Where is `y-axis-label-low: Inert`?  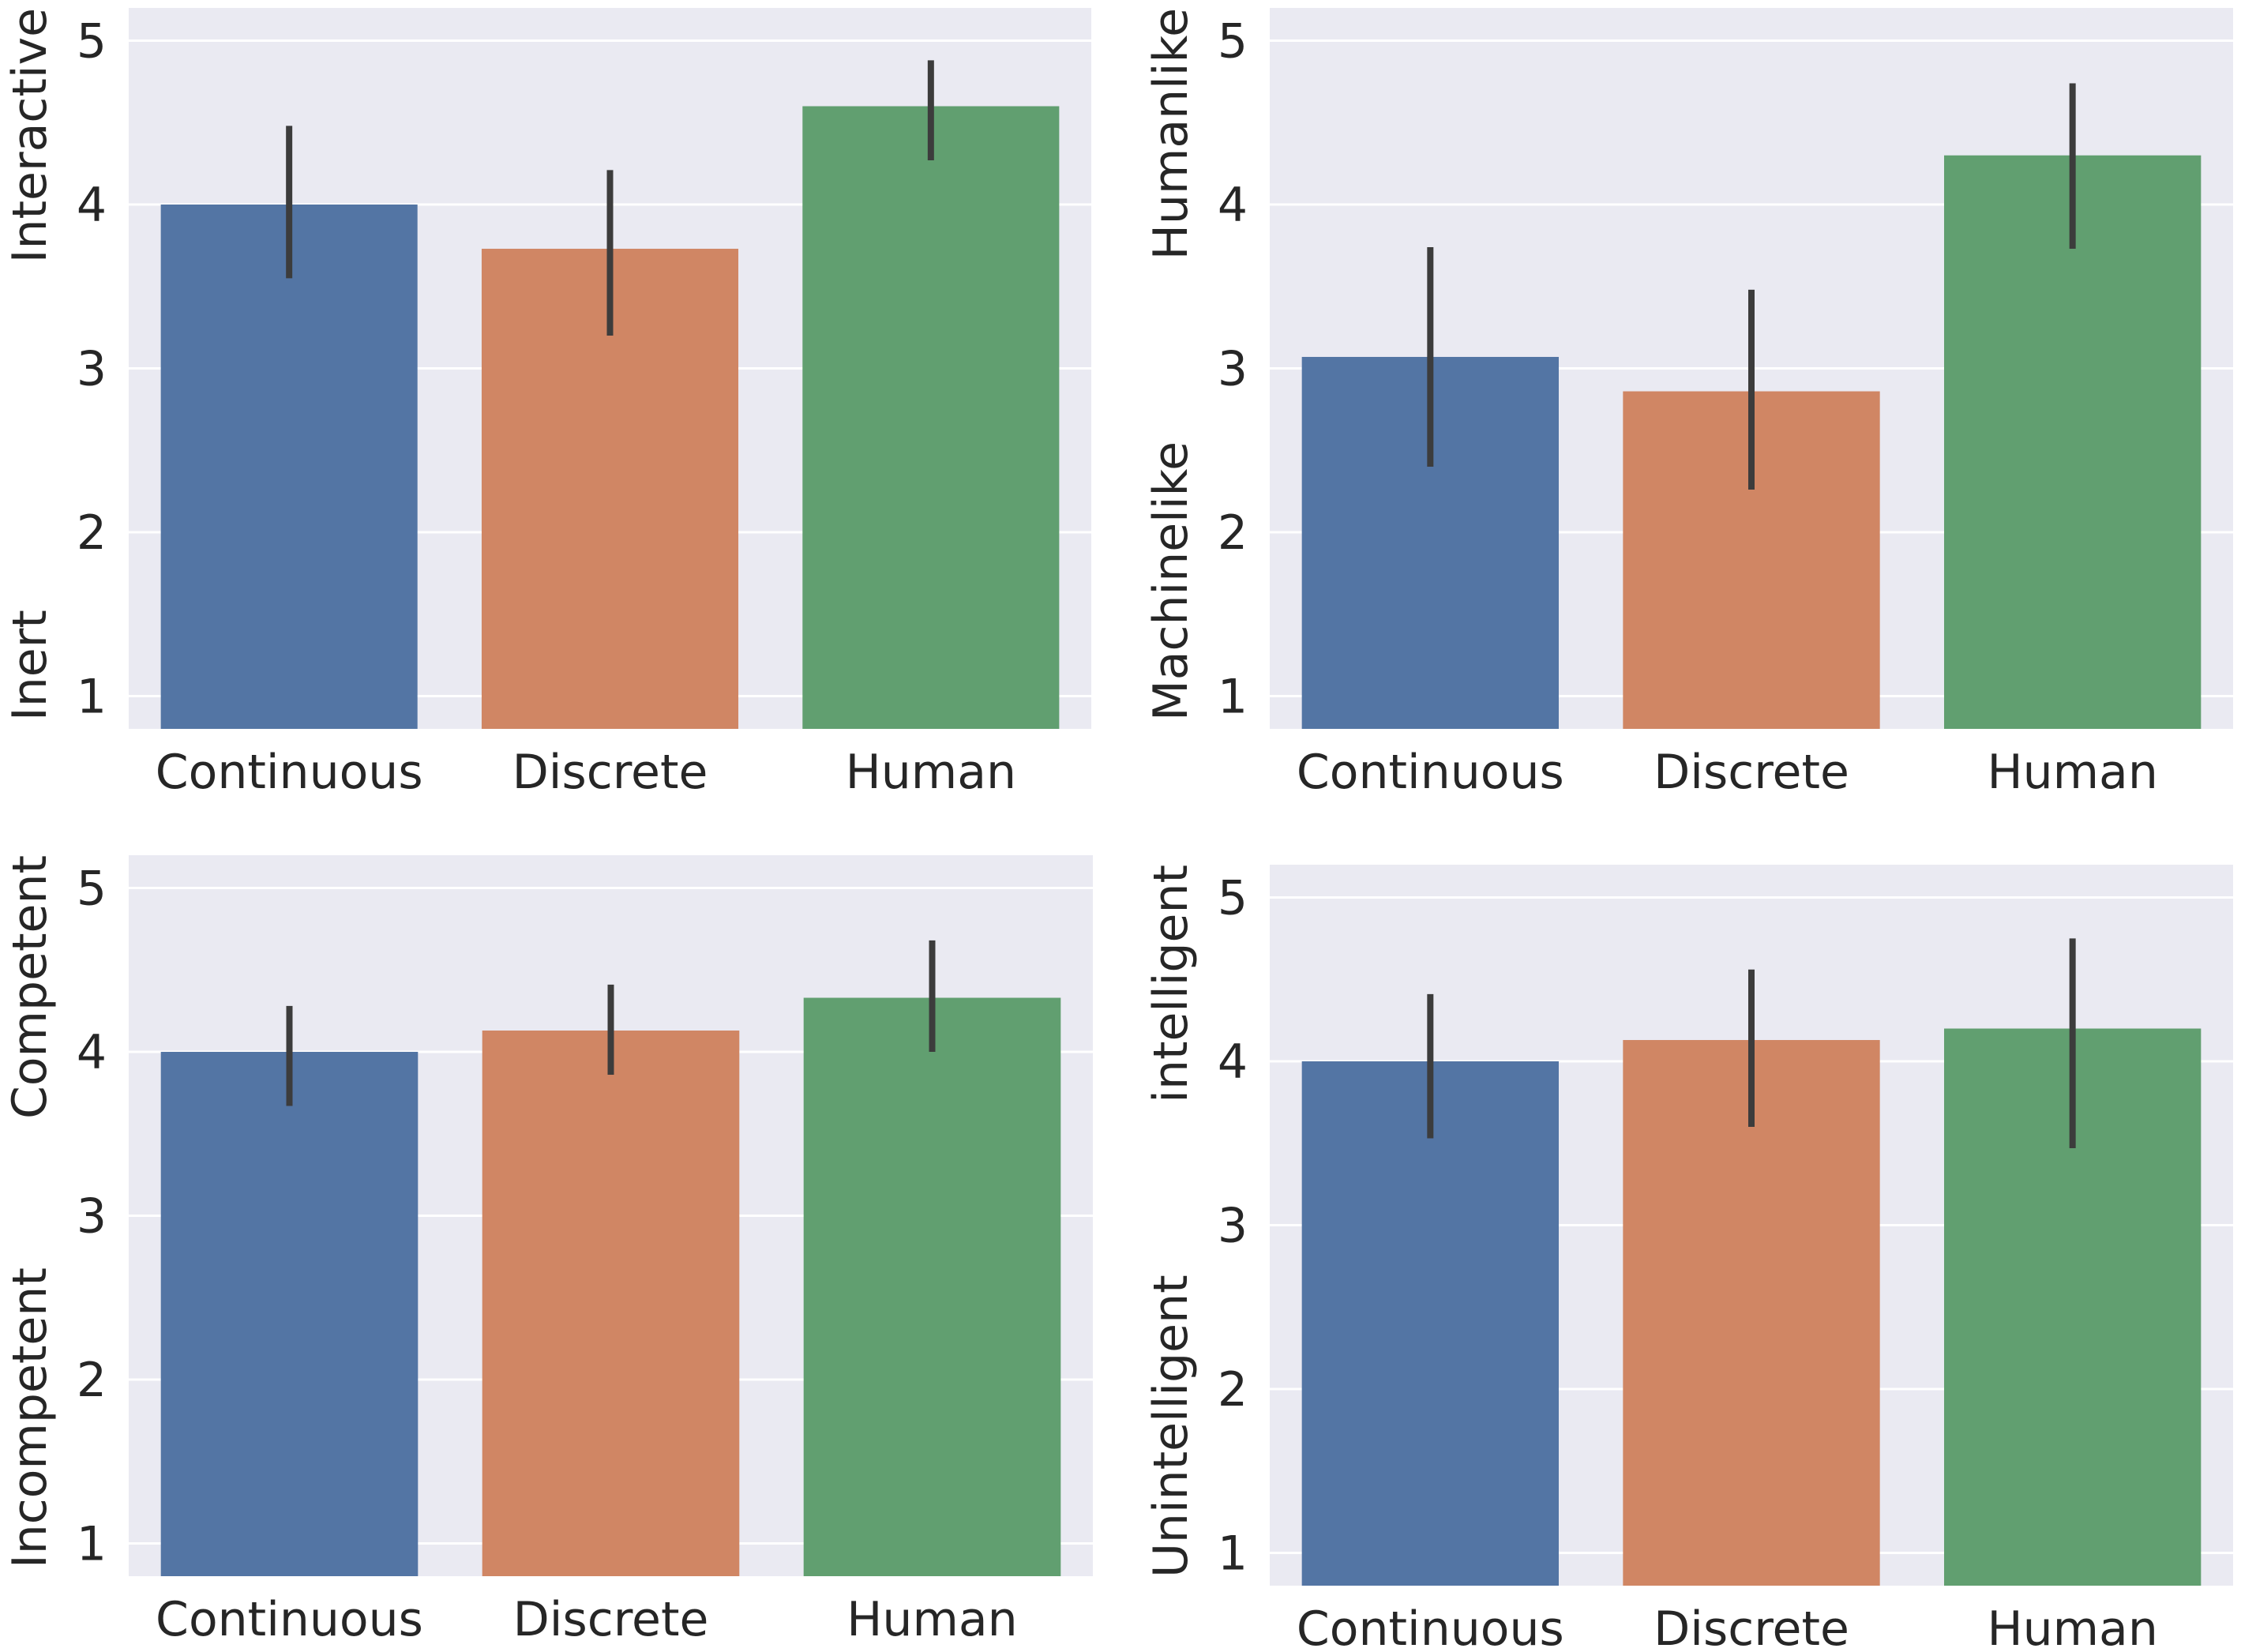 y-axis-label-low: Inert is located at coordinates (30, 665).